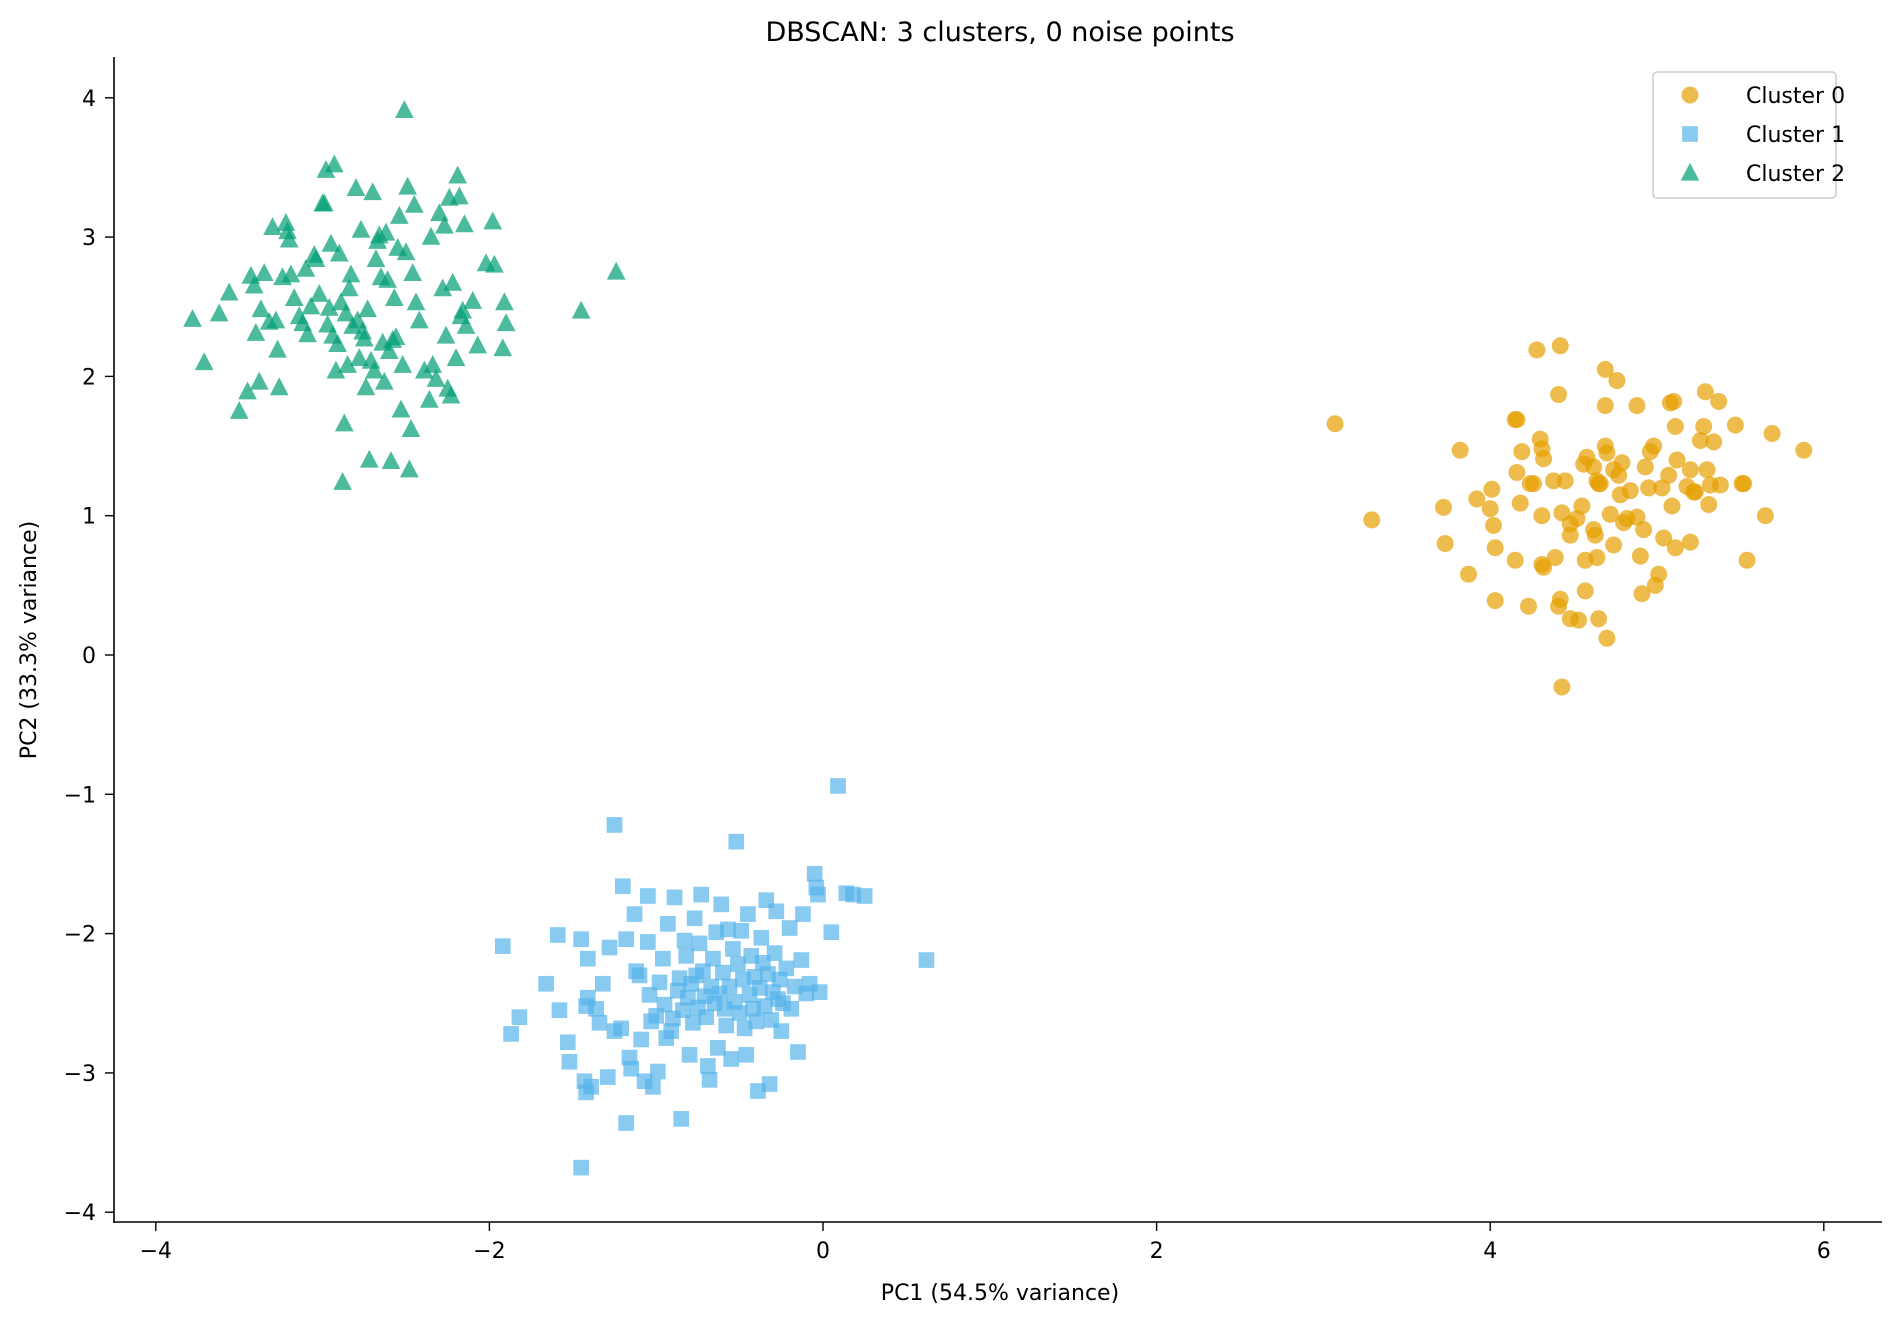 The height and width of the screenshot is (1324, 1900). I want to click on x-tick-label: 6, so click(1824, 1251).